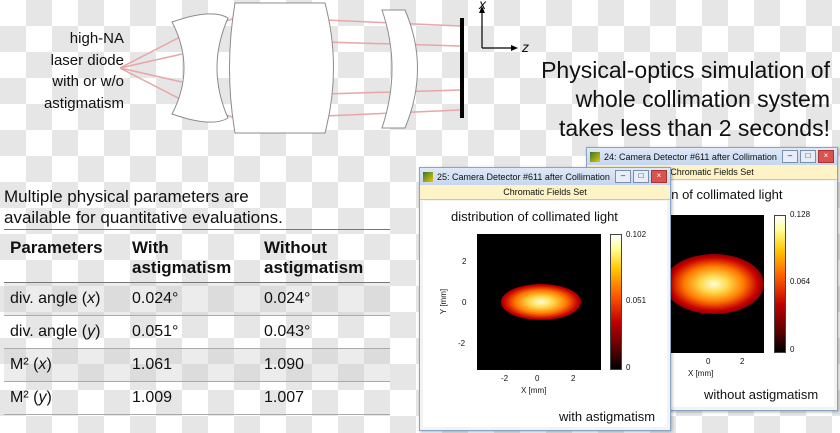 The height and width of the screenshot is (433, 840). What do you see at coordinates (464, 302) in the screenshot?
I see `y-tick: 0` at bounding box center [464, 302].